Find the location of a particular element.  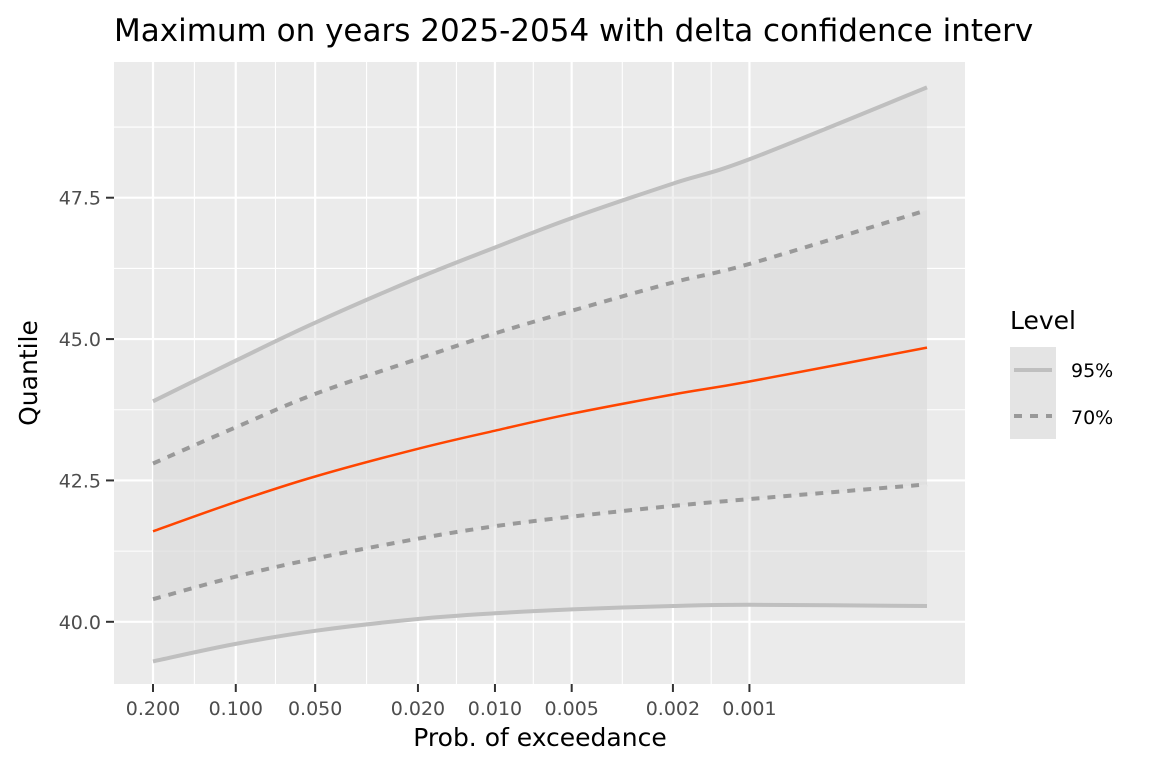

legend: Level 95% 70% is located at coordinates (1061, 372).